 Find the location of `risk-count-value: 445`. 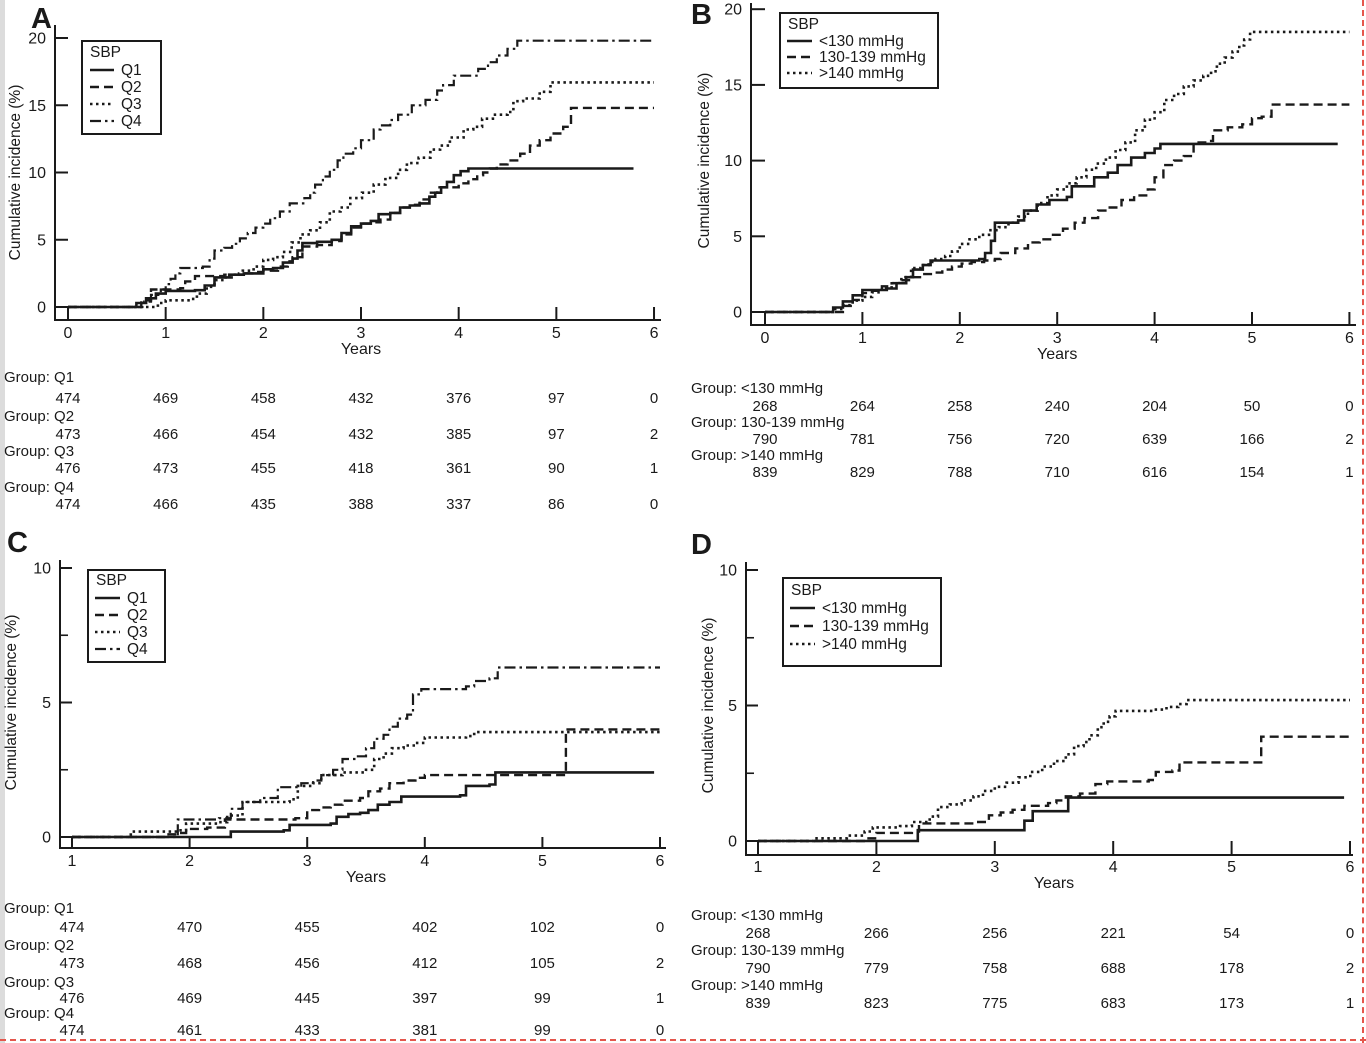

risk-count-value: 445 is located at coordinates (307, 998).